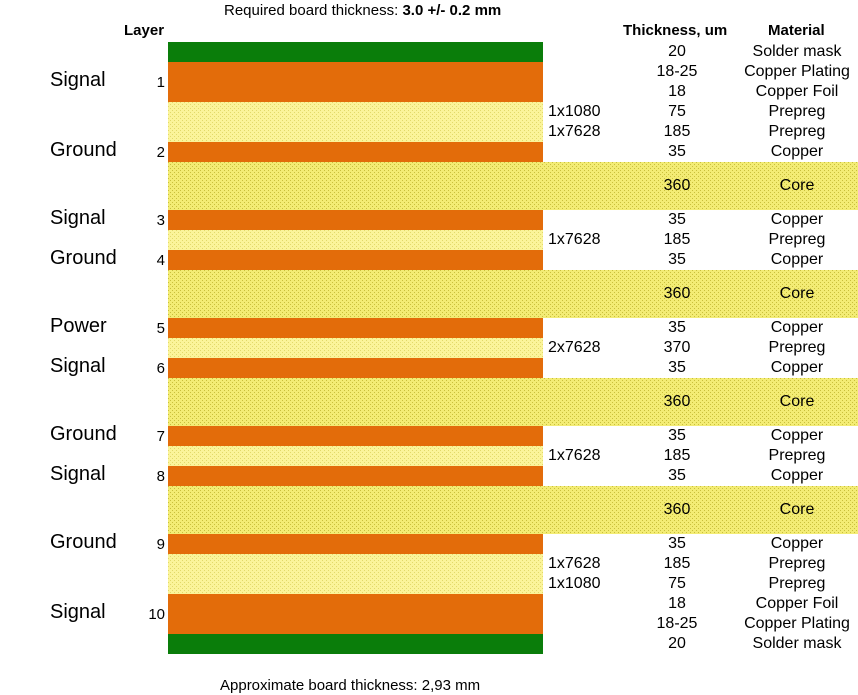  I want to click on material-label: Copper Foil, so click(797, 603).